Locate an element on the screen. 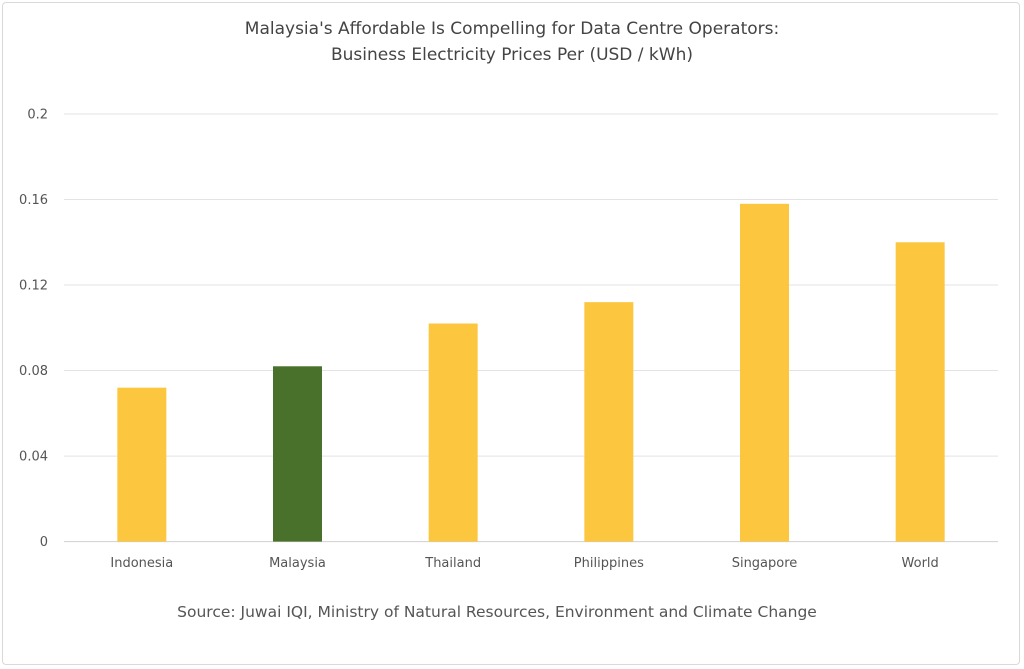 The width and height of the screenshot is (1024, 669). y-tick-label: 0.08 is located at coordinates (33, 371).